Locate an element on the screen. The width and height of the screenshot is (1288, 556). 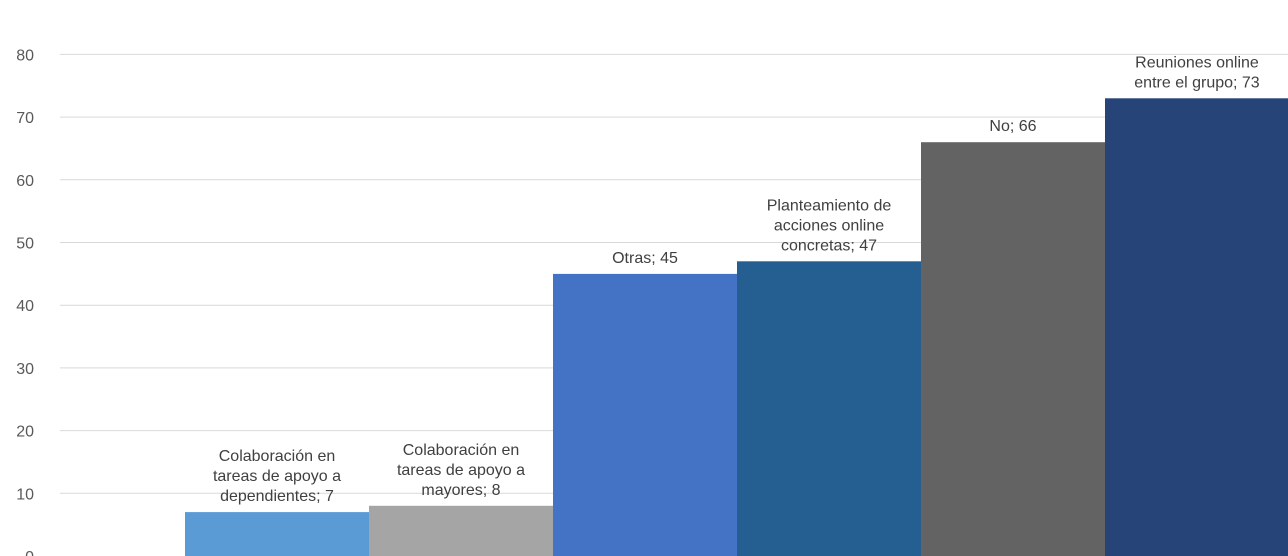
bar-data-label: acciones online is located at coordinates (829, 225).